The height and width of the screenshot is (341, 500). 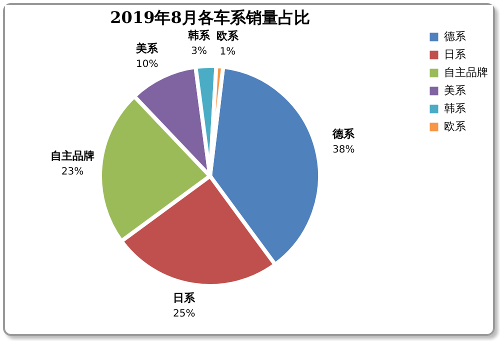 I want to click on slice-label: 自主品牌, so click(x=72, y=155).